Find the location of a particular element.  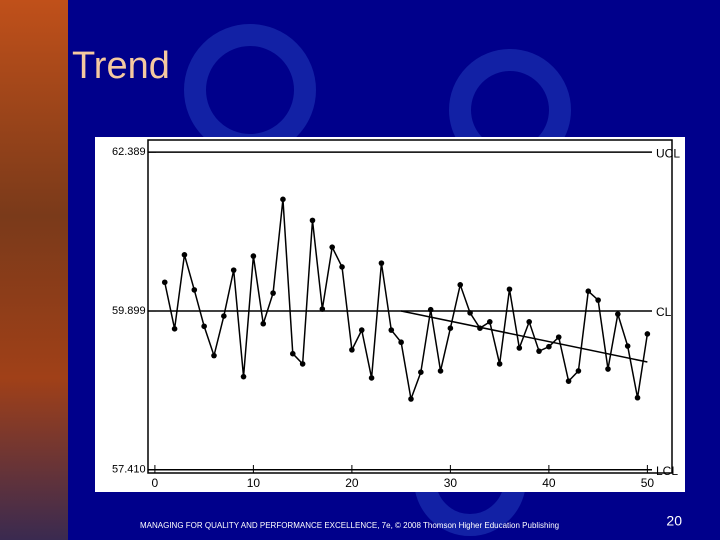

y-tick-label: 59.899 is located at coordinates (129, 311).